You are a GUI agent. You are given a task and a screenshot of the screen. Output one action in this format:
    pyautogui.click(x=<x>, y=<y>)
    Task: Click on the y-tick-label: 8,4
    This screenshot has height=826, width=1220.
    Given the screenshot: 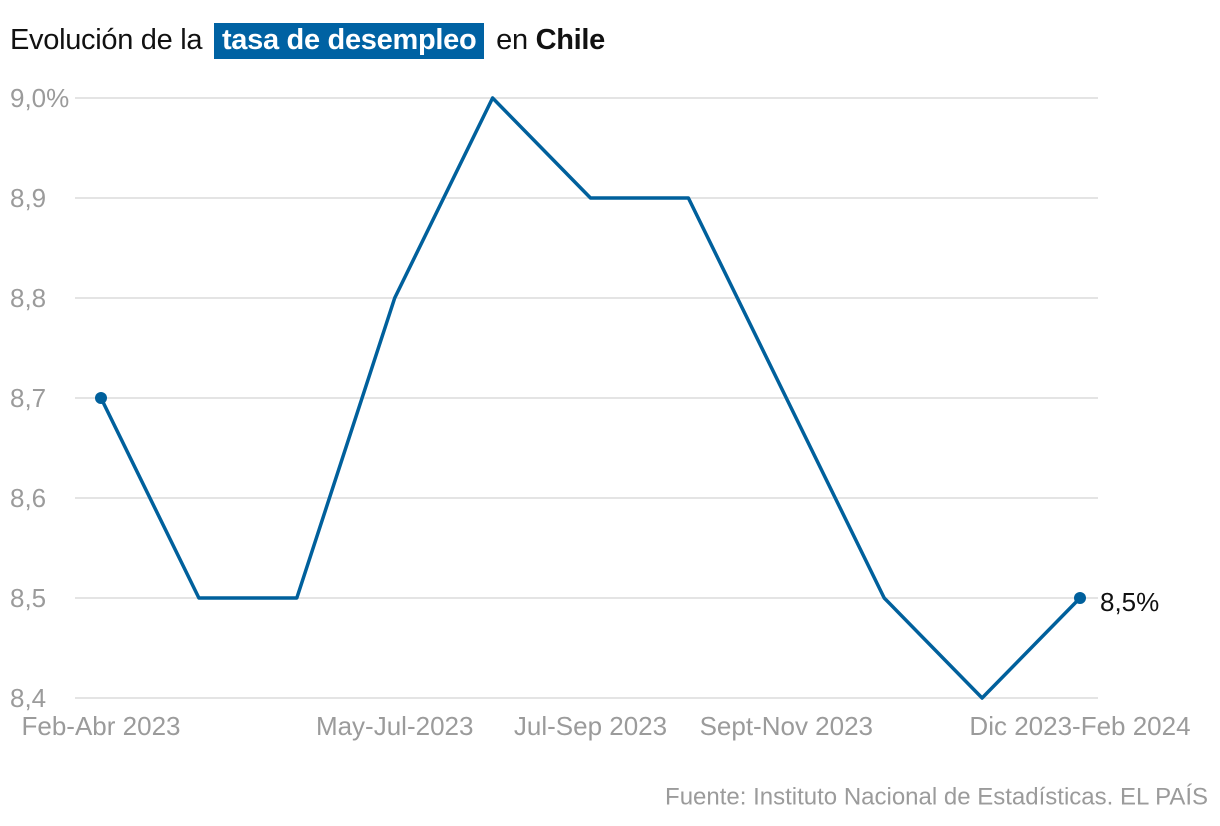 What is the action you would take?
    pyautogui.click(x=28, y=698)
    